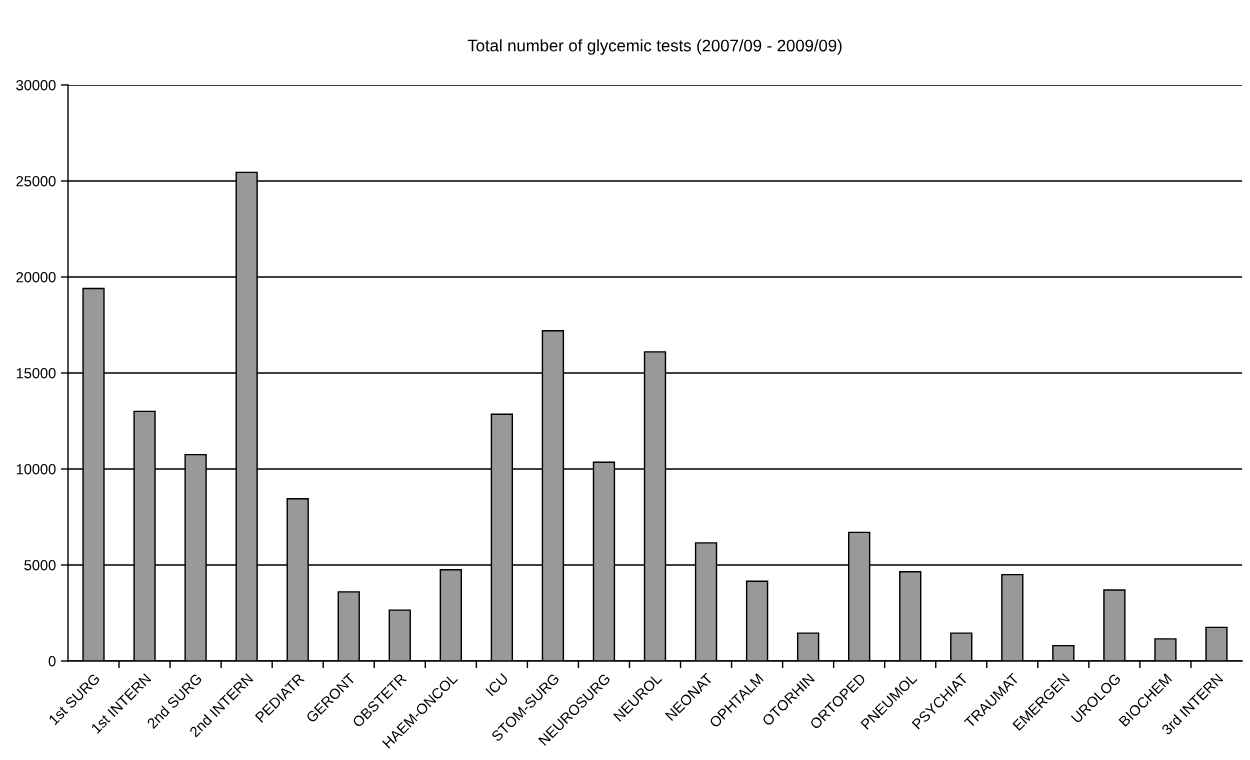 The height and width of the screenshot is (760, 1250). What do you see at coordinates (40, 565) in the screenshot?
I see `y-tick-label: 5000` at bounding box center [40, 565].